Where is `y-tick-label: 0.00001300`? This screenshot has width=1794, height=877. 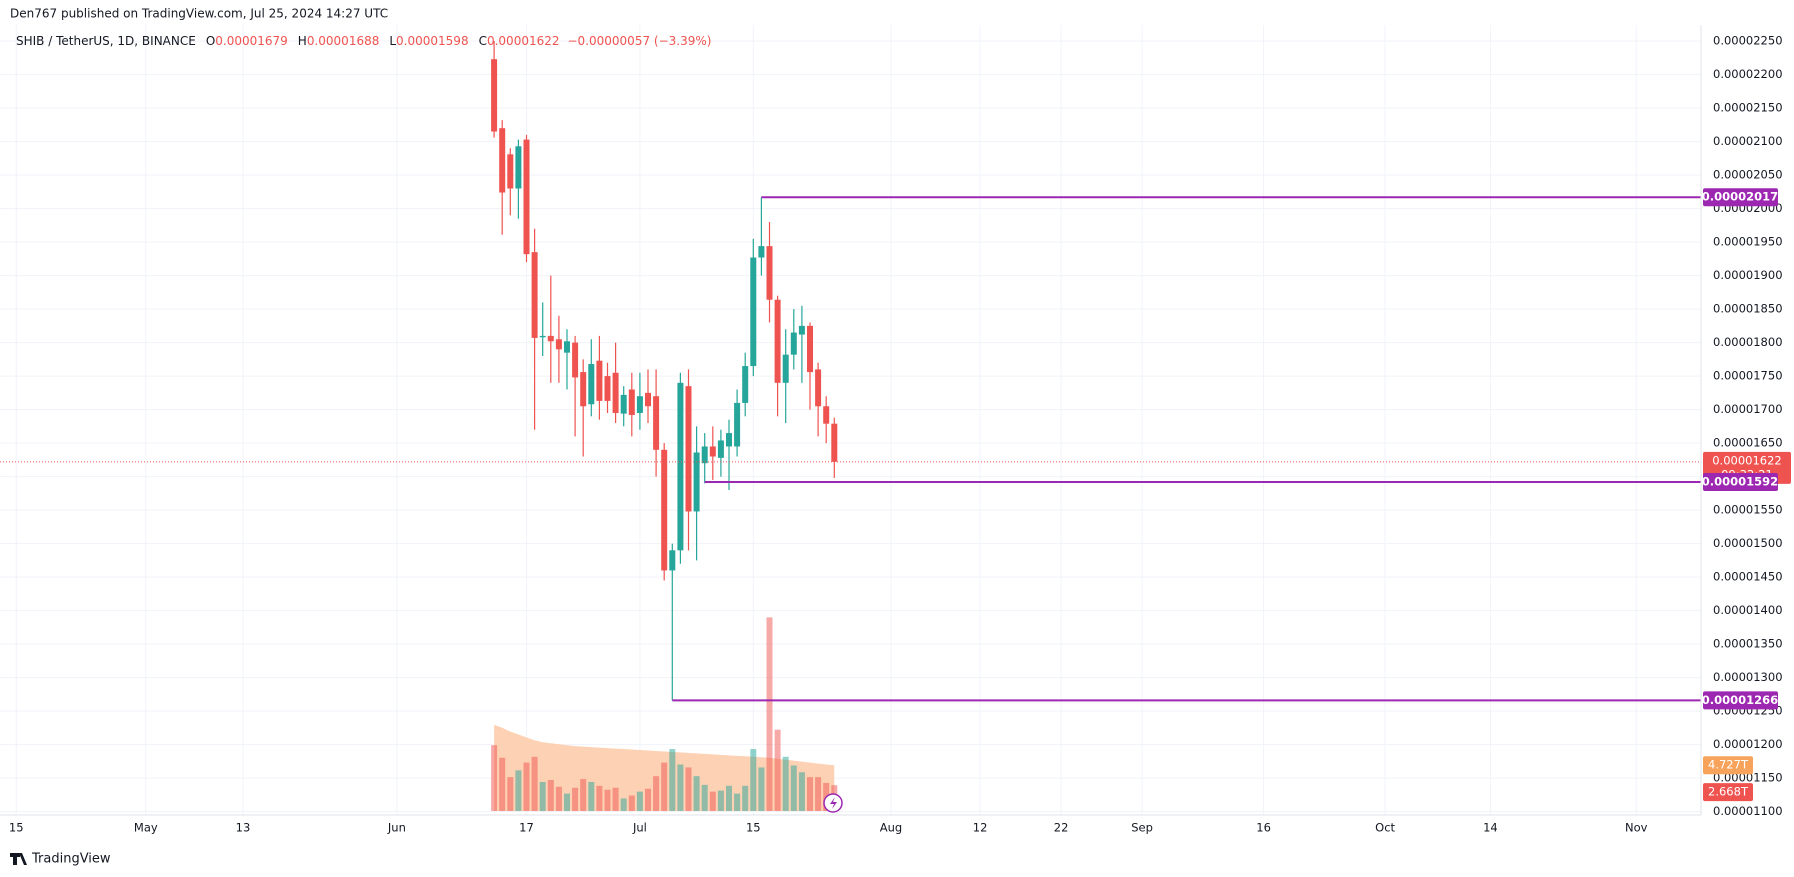
y-tick-label: 0.00001300 is located at coordinates (1748, 677).